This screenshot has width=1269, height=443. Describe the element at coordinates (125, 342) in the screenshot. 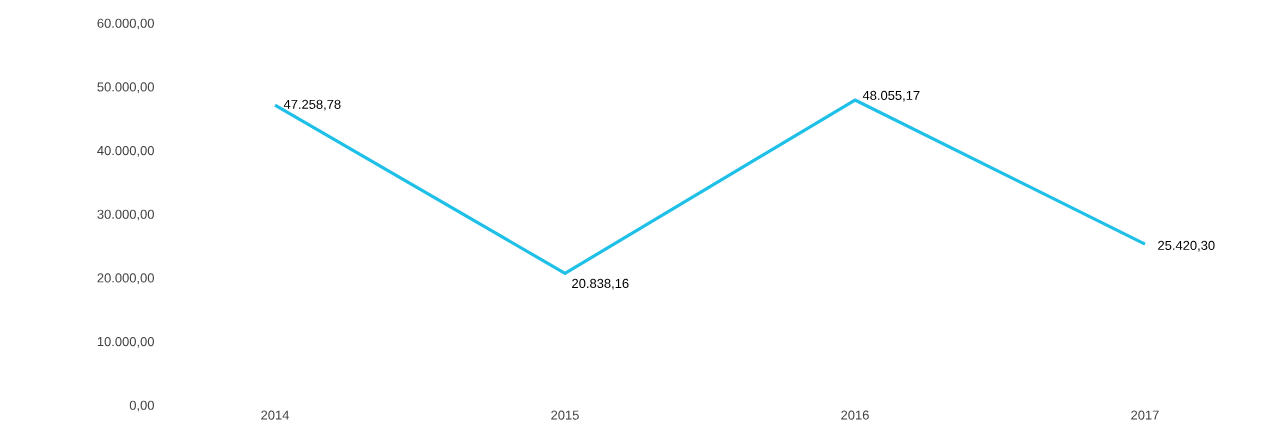

I see `y-tick-label: 10.000,00` at that location.